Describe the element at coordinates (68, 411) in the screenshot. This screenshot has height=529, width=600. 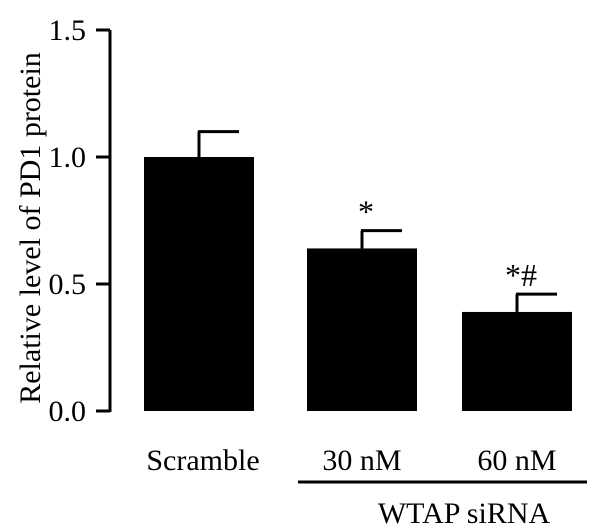
I see `y-tick-label: 0.0` at that location.